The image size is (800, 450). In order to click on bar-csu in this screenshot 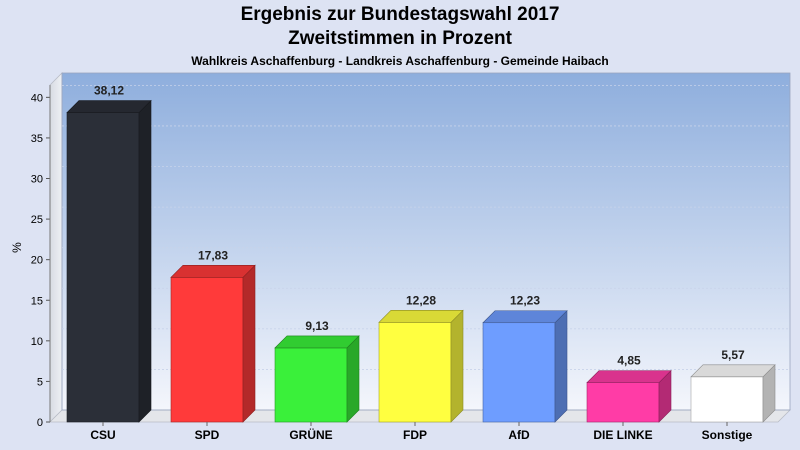, I will do `click(109, 261)`.